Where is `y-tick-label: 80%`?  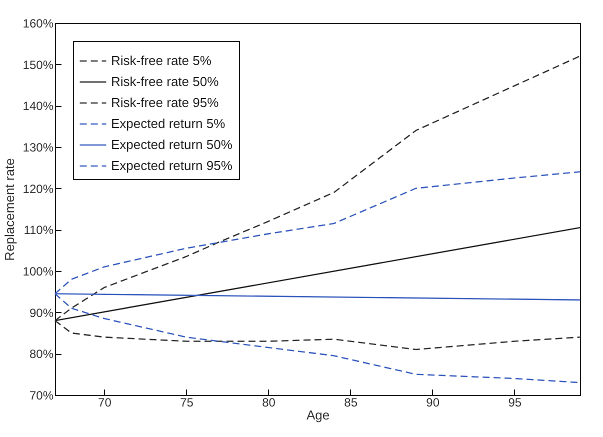 y-tick-label: 80% is located at coordinates (41, 354).